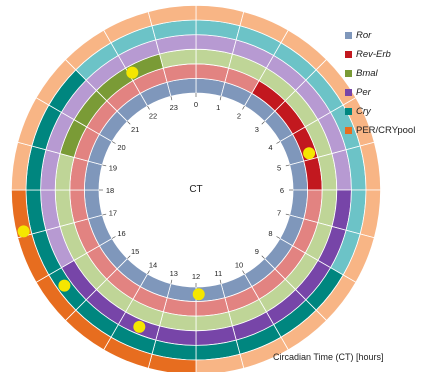 This screenshot has width=440, height=372. Describe the element at coordinates (135, 251) in the screenshot. I see `hour-label: 15` at that location.